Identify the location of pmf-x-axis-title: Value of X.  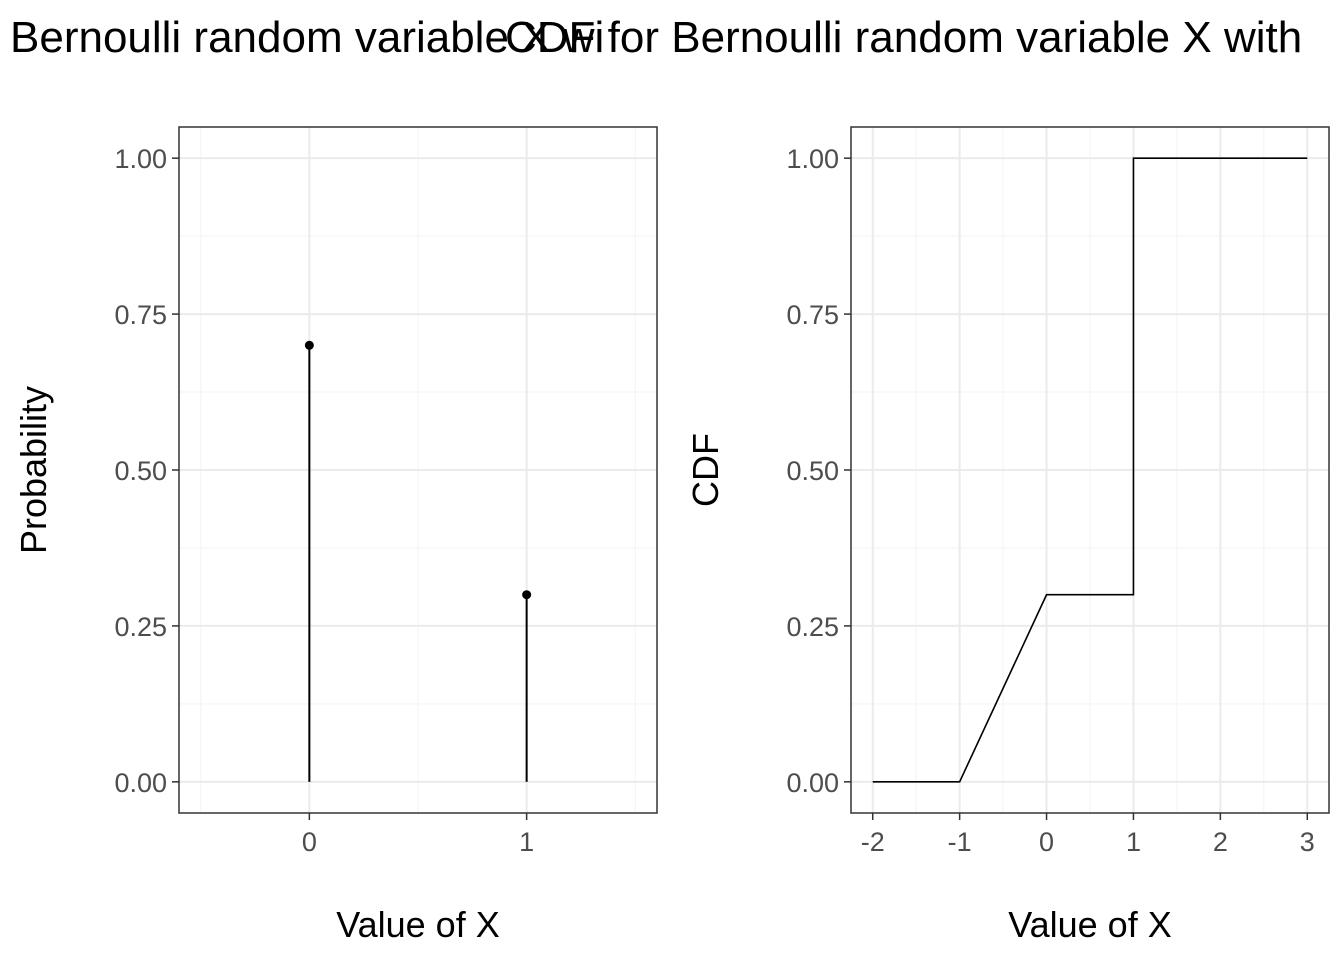
(417, 924).